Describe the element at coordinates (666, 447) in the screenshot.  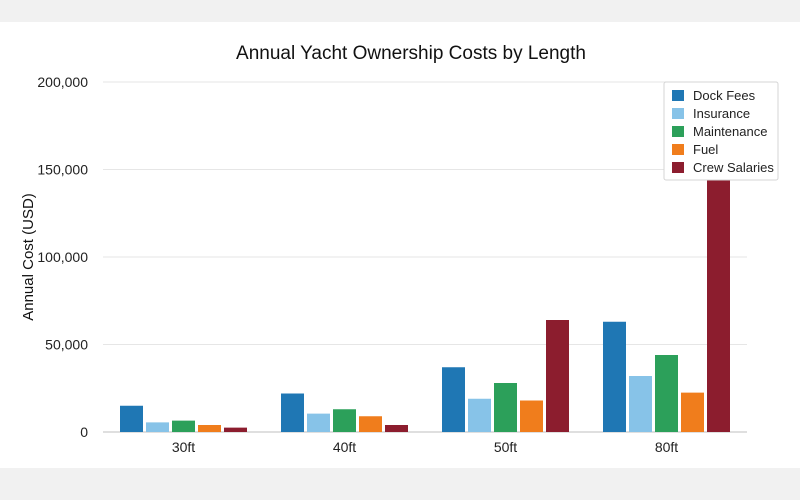
I see `x-tick-label: 80ft` at that location.